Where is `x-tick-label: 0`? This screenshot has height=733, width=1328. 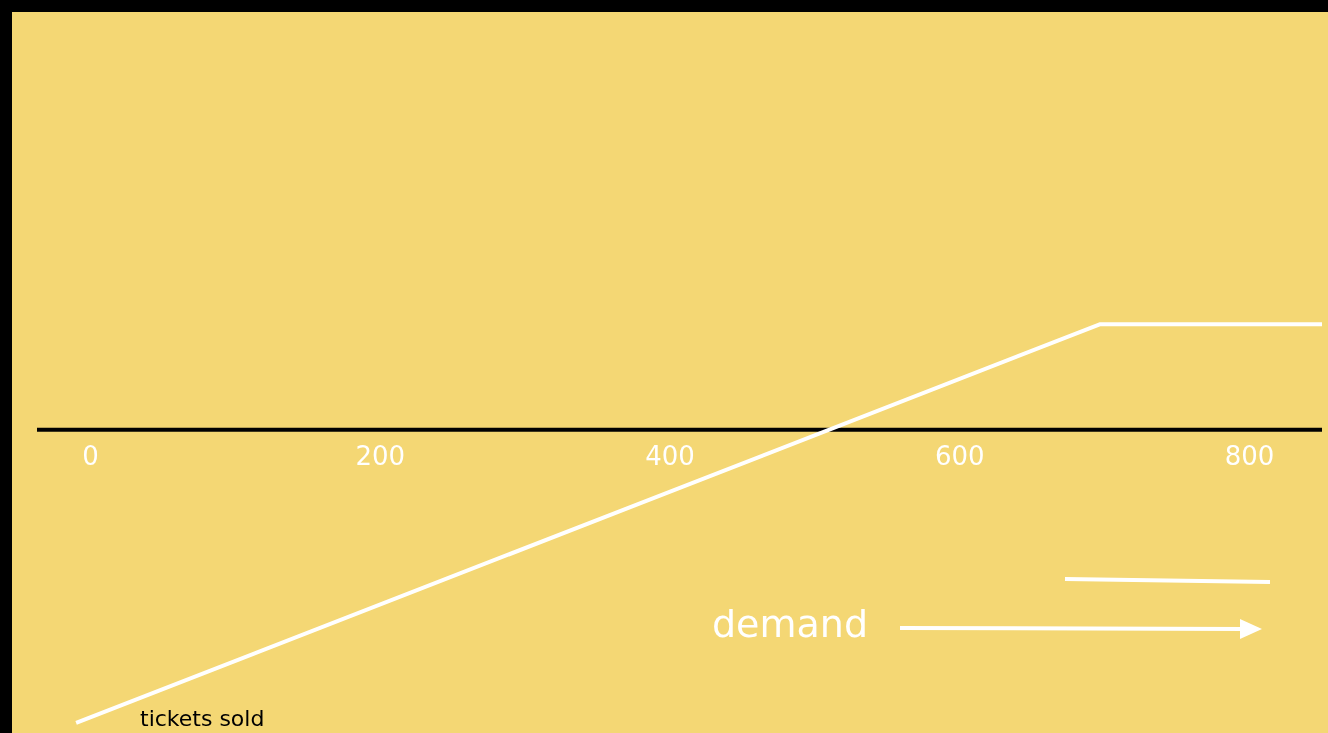 x-tick-label: 0 is located at coordinates (90, 456).